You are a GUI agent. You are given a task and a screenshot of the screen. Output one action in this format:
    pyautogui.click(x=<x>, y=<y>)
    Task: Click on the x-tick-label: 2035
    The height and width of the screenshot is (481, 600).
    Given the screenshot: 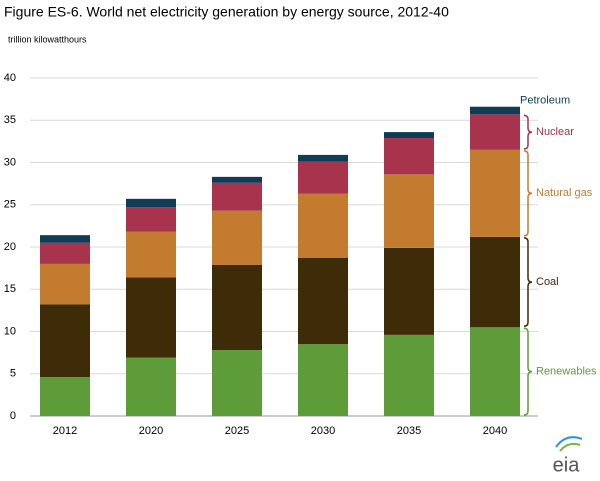 What is the action you would take?
    pyautogui.click(x=409, y=431)
    